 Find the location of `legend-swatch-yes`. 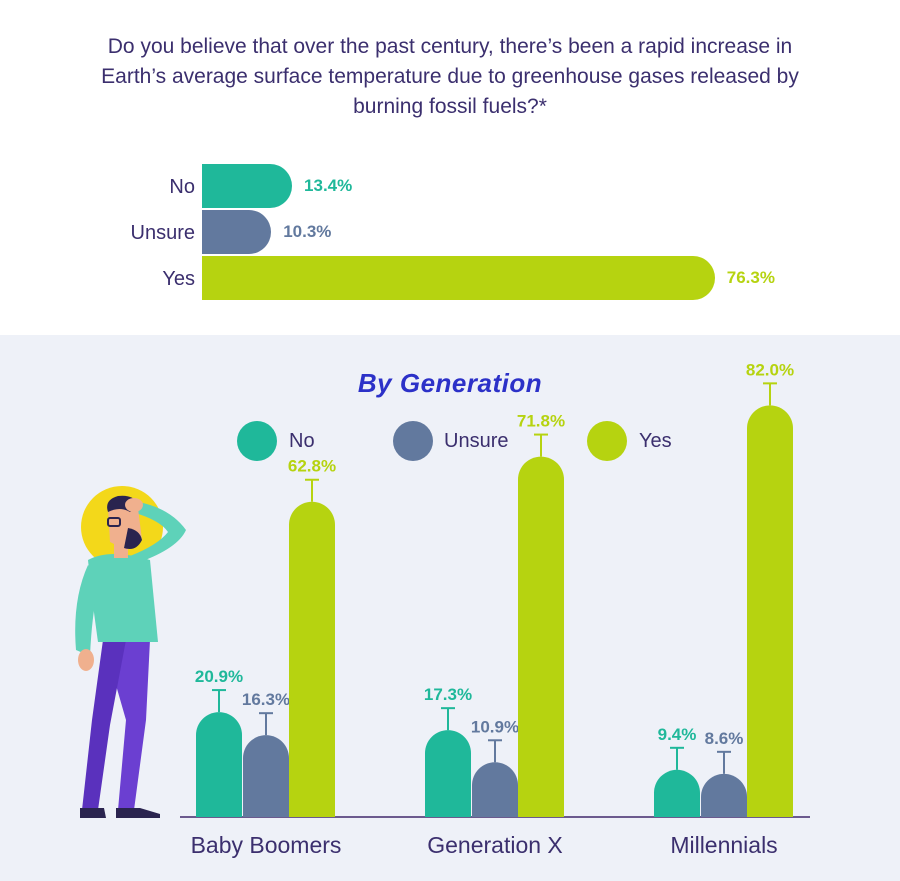

legend-swatch-yes is located at coordinates (607, 441).